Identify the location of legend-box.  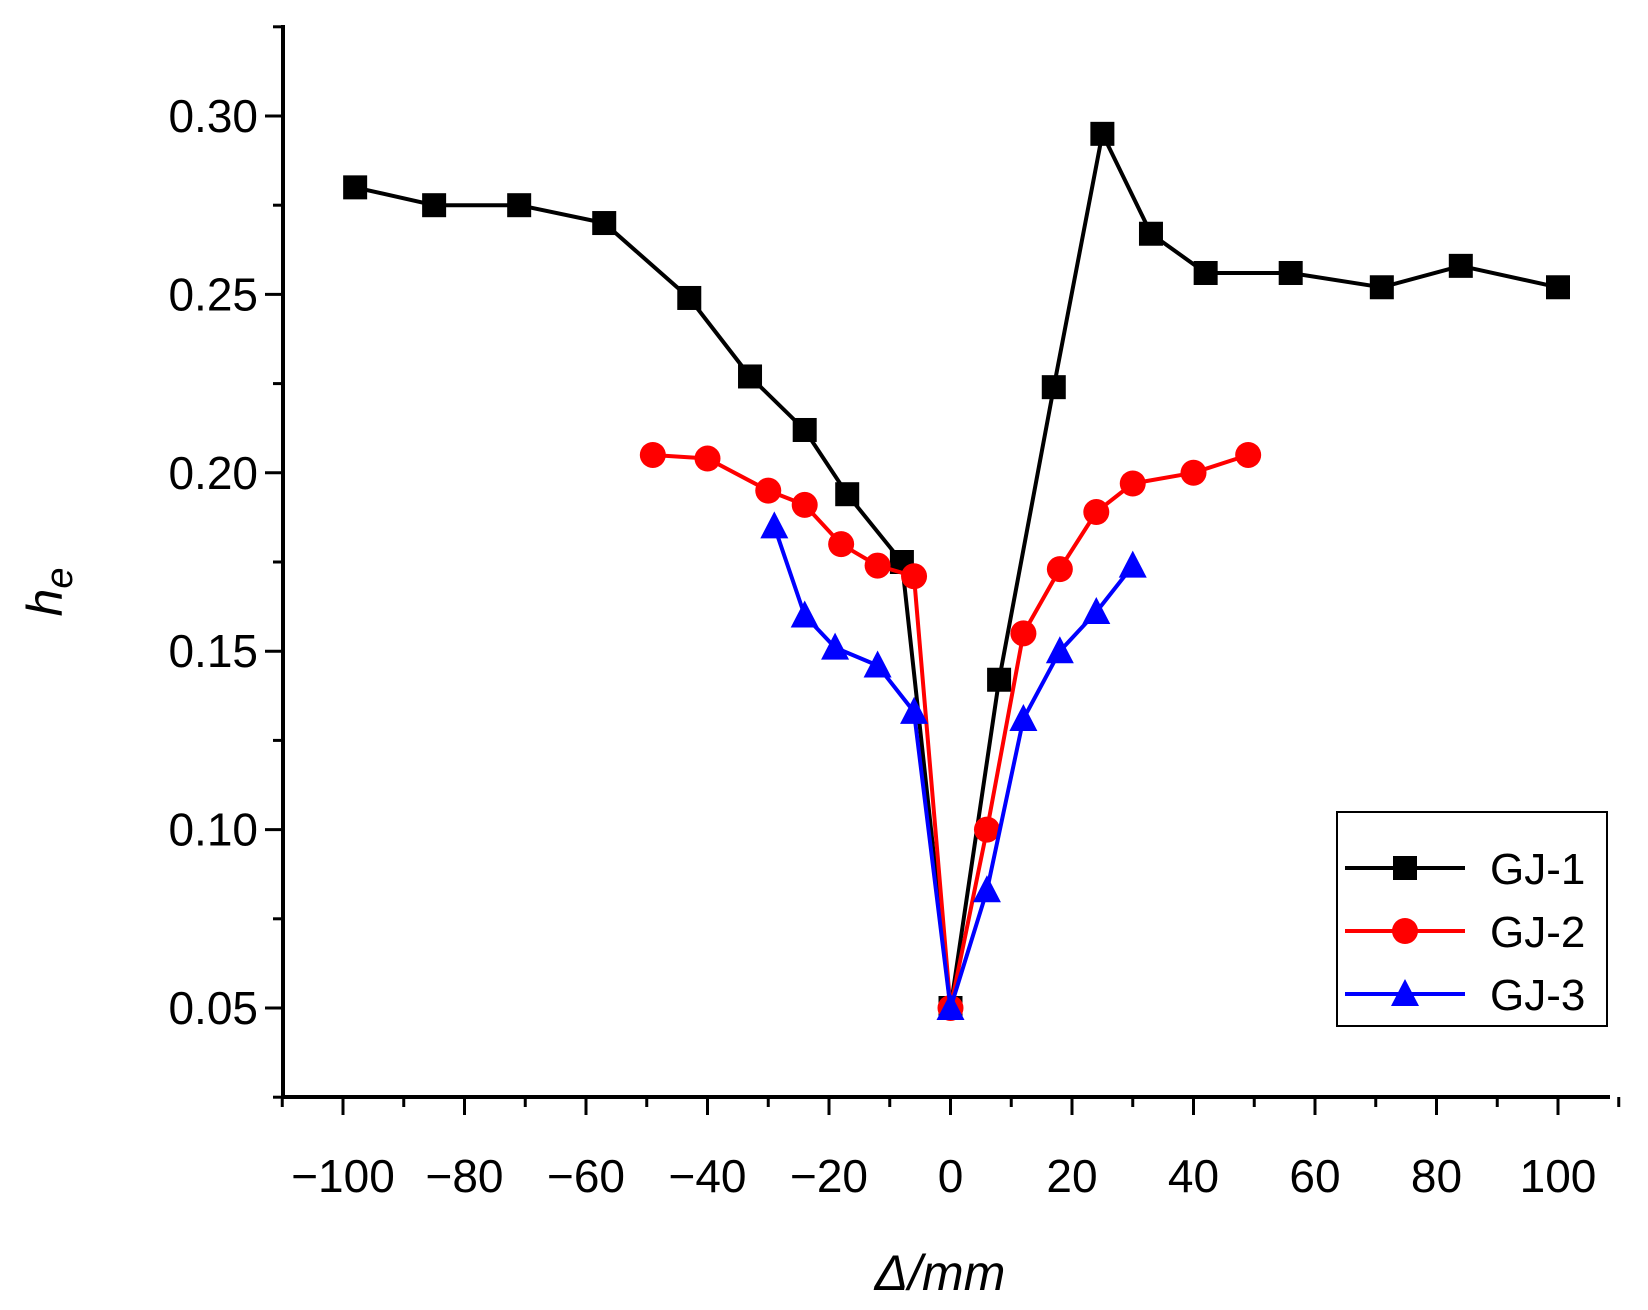
(1472, 919).